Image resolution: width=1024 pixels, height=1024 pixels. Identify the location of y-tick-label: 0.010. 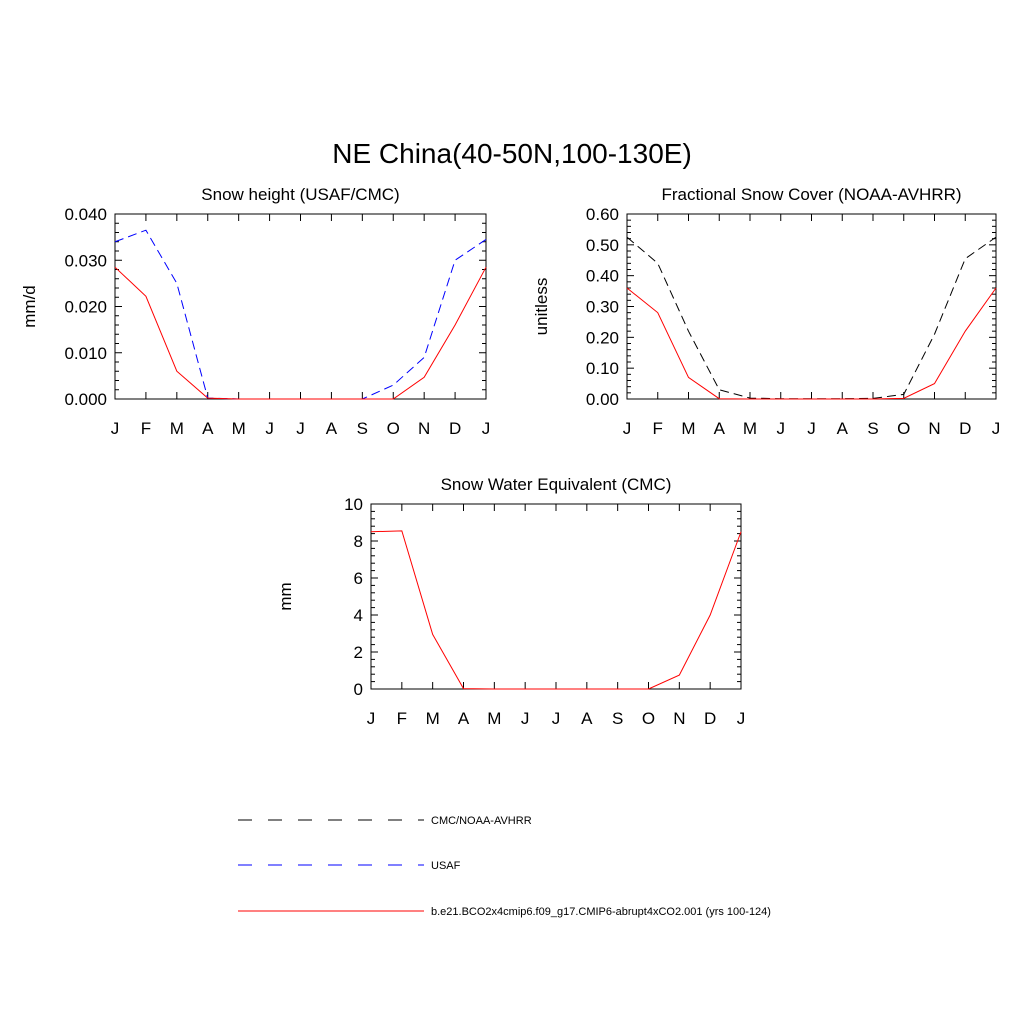
(85, 353).